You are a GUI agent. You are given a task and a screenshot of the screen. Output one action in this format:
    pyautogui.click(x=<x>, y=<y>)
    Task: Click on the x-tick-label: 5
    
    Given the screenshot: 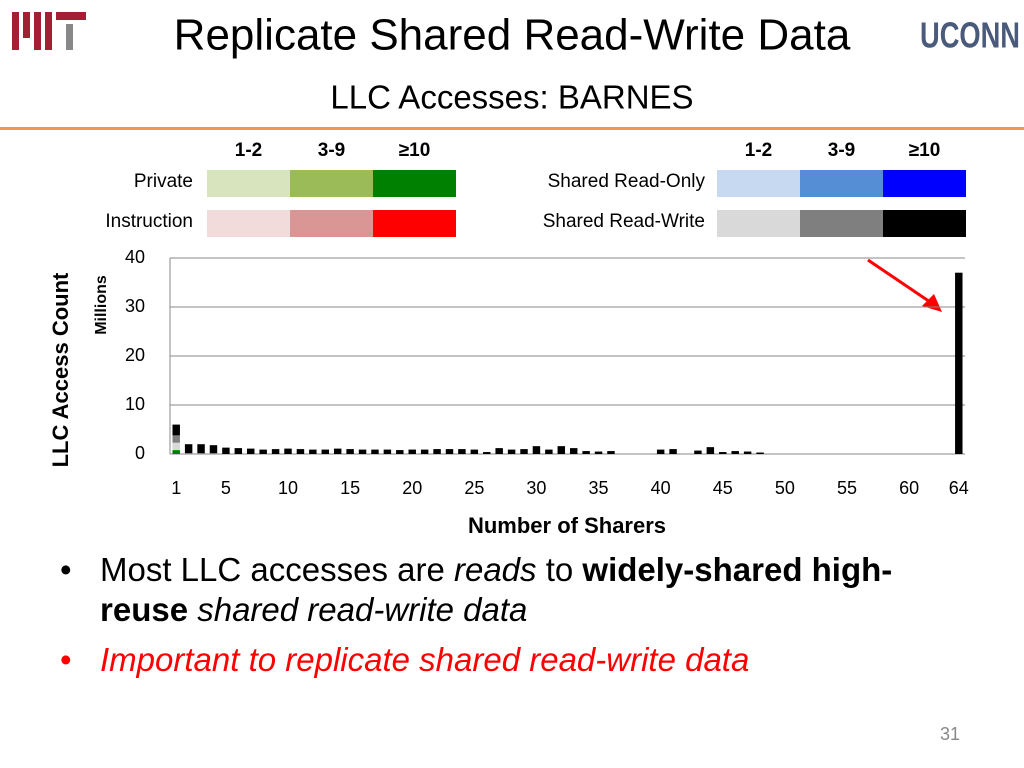 What is the action you would take?
    pyautogui.click(x=226, y=488)
    